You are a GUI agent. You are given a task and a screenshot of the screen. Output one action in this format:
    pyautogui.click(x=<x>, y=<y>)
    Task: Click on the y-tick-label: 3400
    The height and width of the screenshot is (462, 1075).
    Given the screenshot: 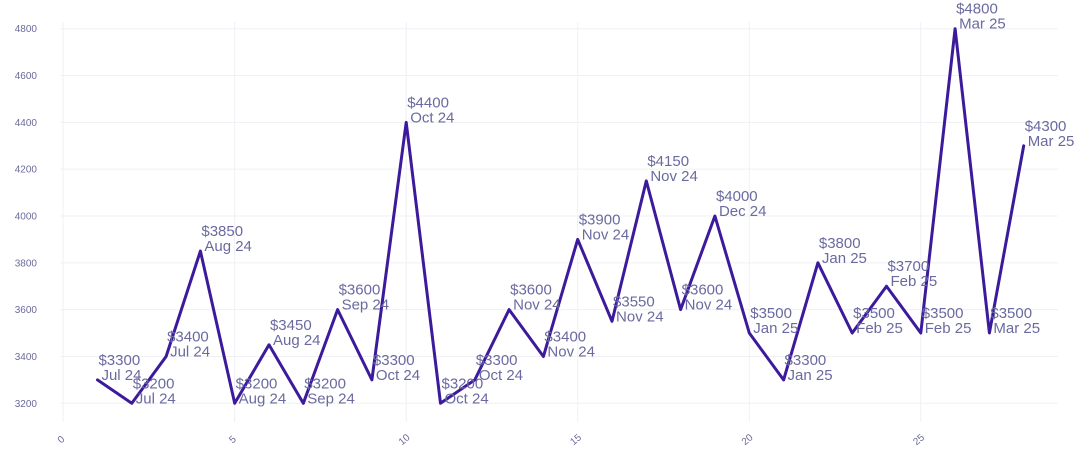 What is the action you would take?
    pyautogui.click(x=26, y=357)
    